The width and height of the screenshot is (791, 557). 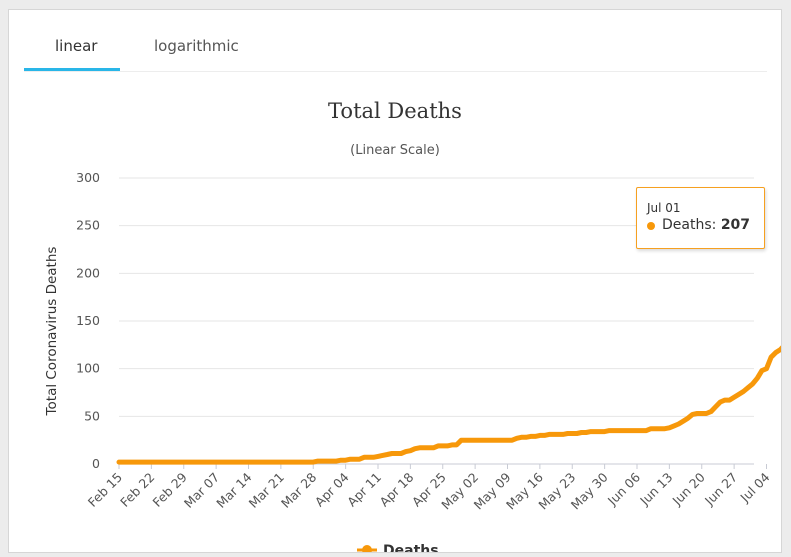 What do you see at coordinates (651, 226) in the screenshot?
I see `tooltip-series-marker` at bounding box center [651, 226].